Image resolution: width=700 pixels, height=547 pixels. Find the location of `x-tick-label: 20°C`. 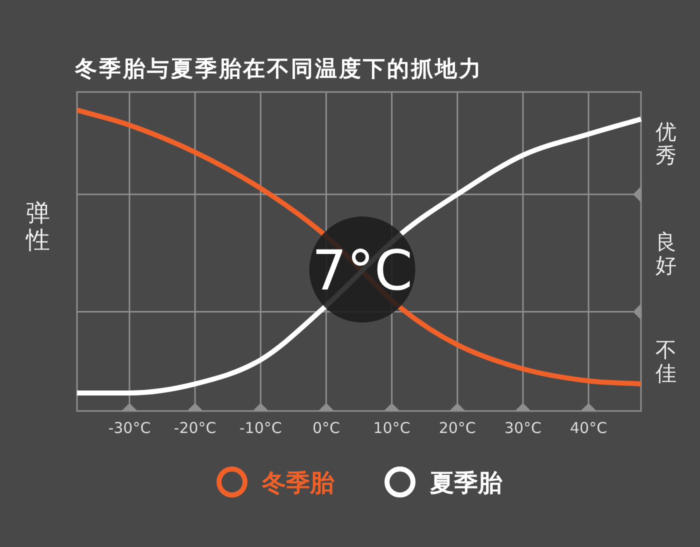

x-tick-label: 20°C is located at coordinates (457, 428).